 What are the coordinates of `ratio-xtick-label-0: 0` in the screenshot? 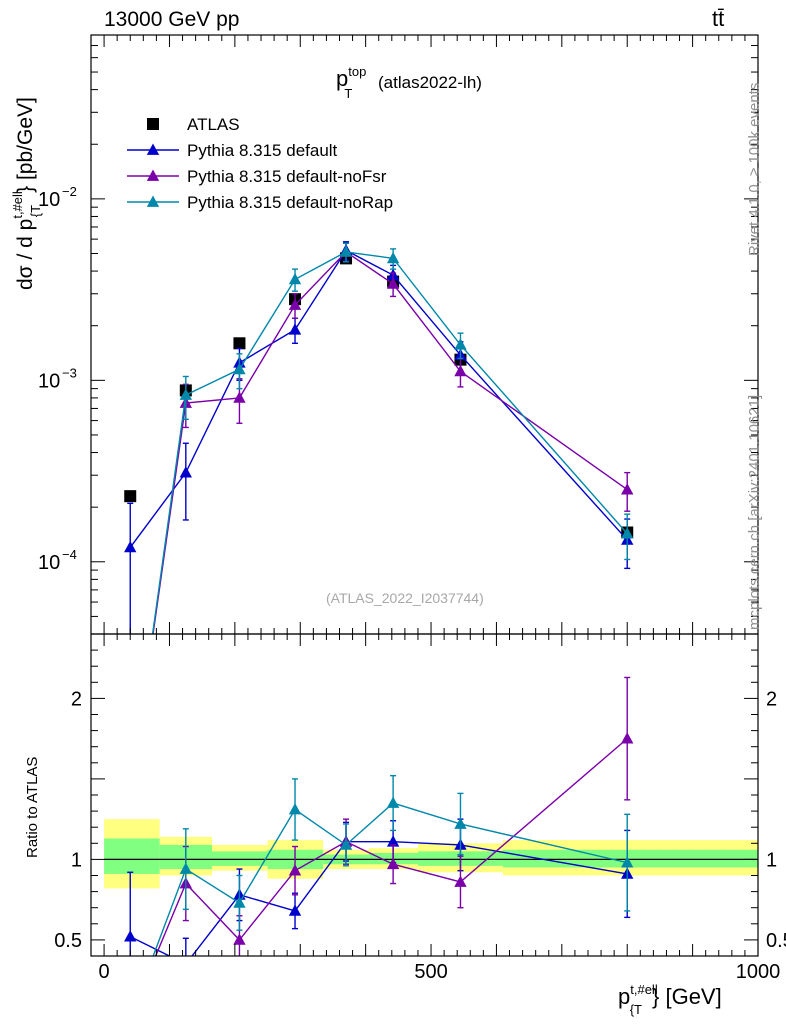 It's located at (104, 972).